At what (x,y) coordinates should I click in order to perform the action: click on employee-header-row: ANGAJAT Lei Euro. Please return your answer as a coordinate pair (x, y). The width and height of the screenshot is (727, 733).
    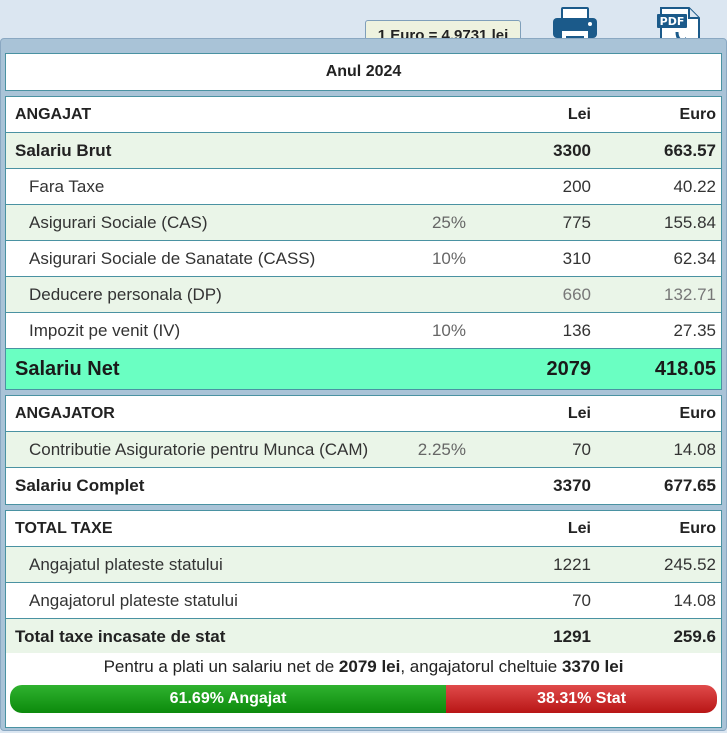
    Looking at the image, I should click on (363, 115).